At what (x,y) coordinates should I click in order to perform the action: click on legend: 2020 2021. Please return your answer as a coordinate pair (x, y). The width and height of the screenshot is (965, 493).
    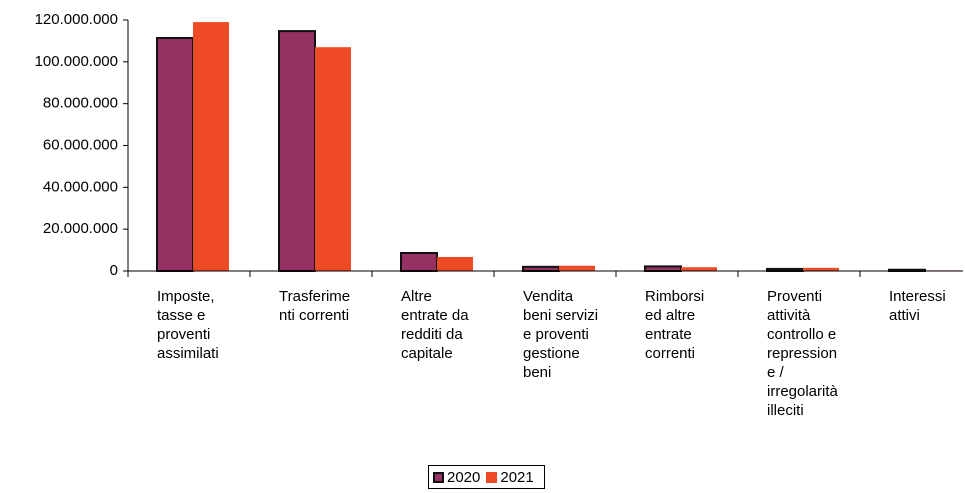
    Looking at the image, I should click on (486, 477).